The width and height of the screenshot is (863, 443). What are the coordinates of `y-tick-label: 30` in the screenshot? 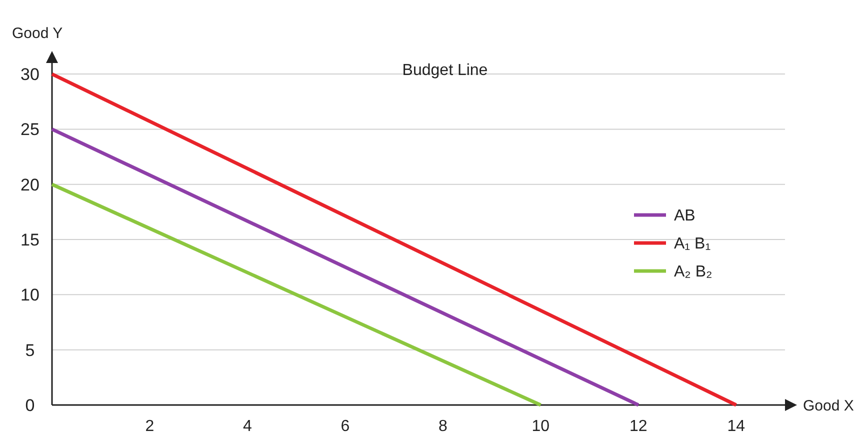 It's located at (30, 74).